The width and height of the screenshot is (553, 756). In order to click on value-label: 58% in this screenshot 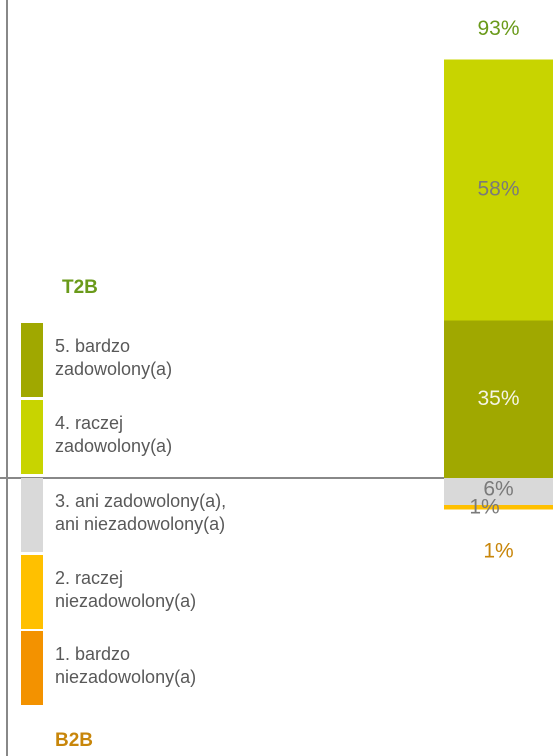, I will do `click(498, 189)`.